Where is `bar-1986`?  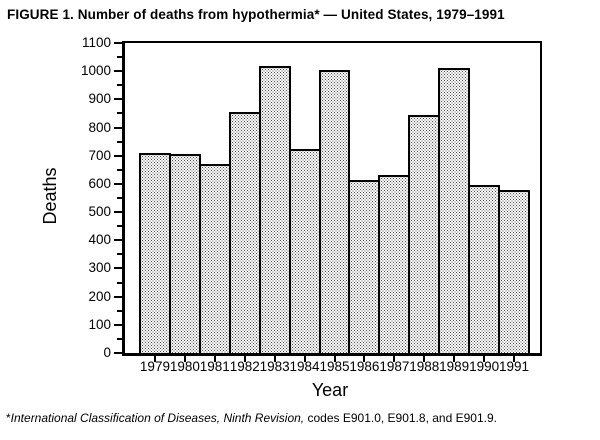 bar-1986 is located at coordinates (364, 266).